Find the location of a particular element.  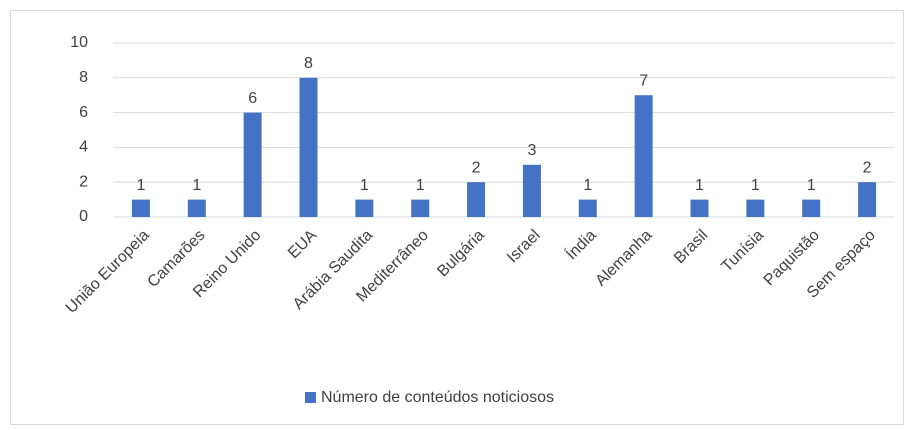

y-tick-label: 0 is located at coordinates (83, 216).